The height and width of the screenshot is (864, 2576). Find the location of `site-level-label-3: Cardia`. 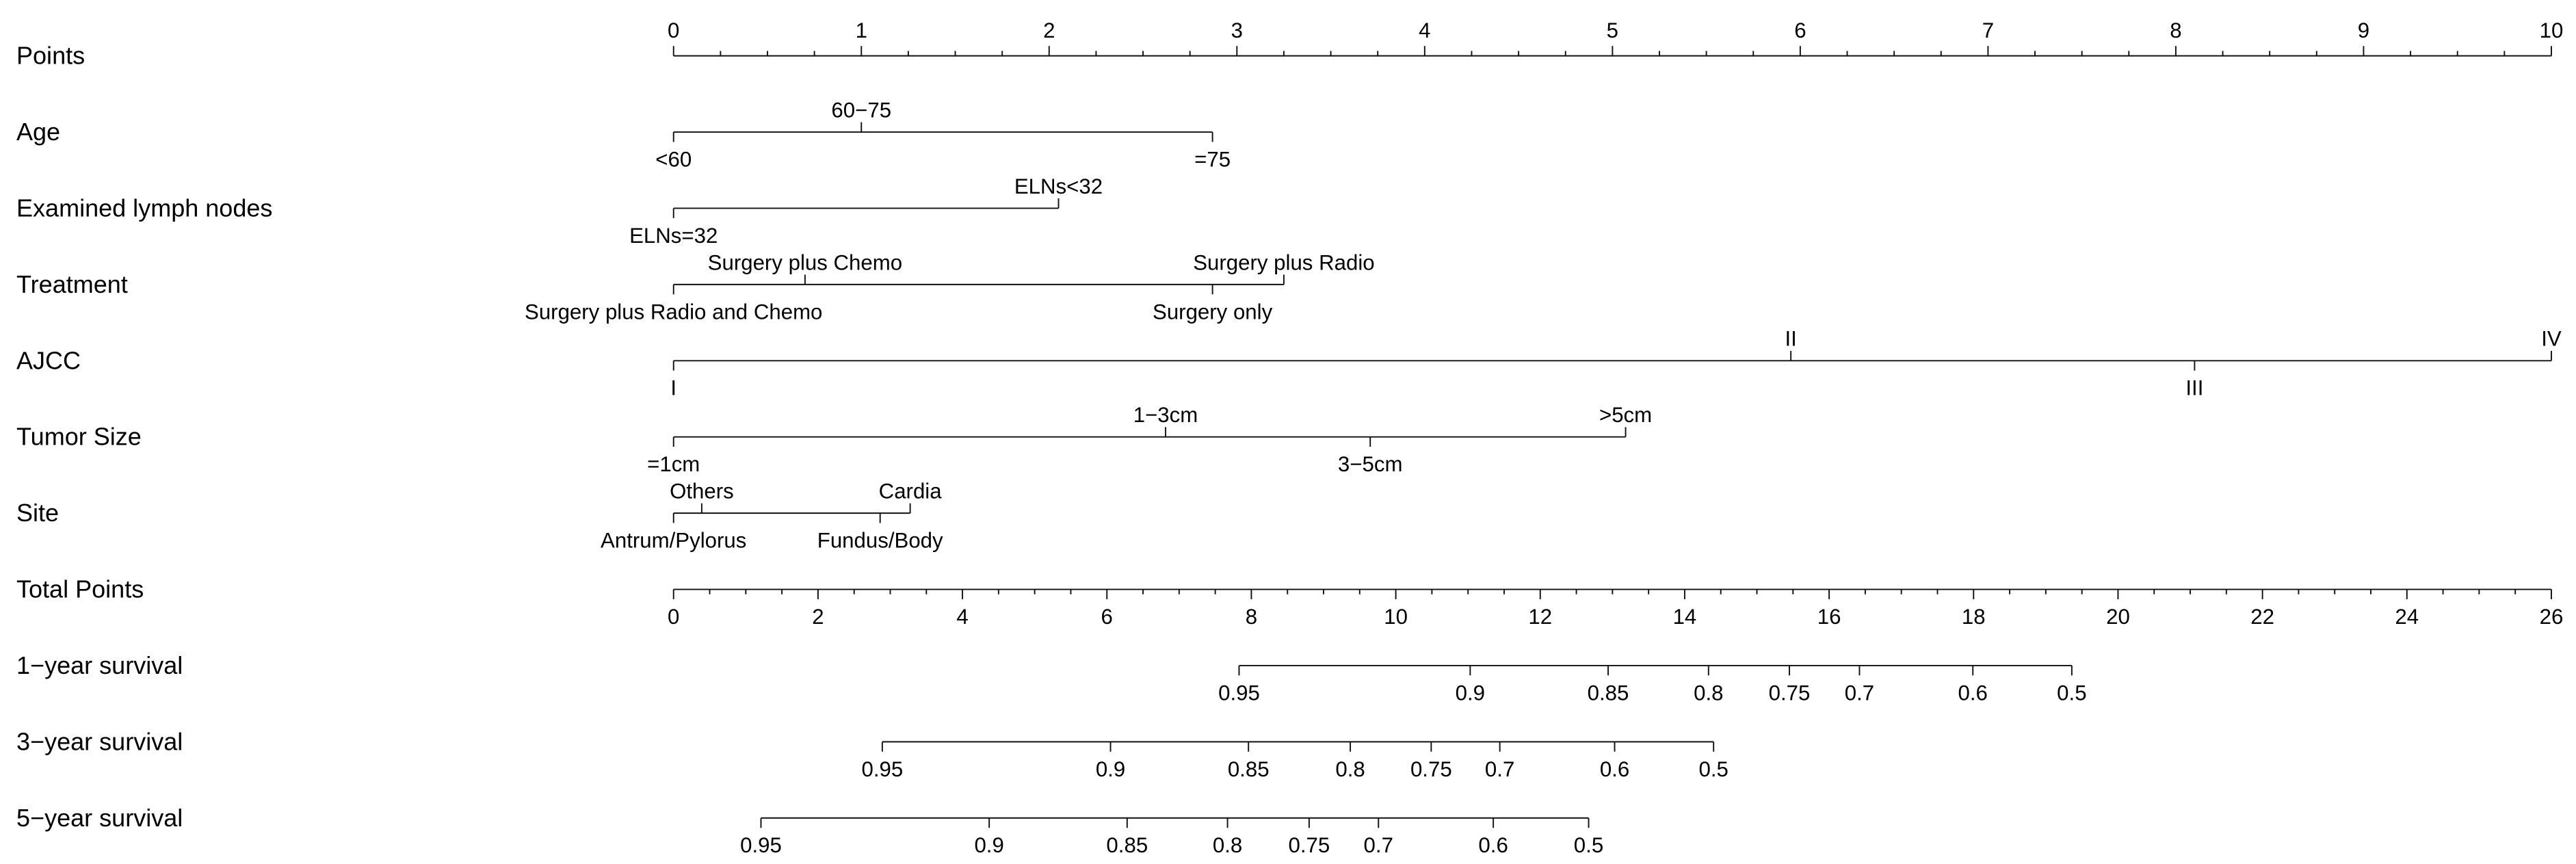

site-level-label-3: Cardia is located at coordinates (911, 491).